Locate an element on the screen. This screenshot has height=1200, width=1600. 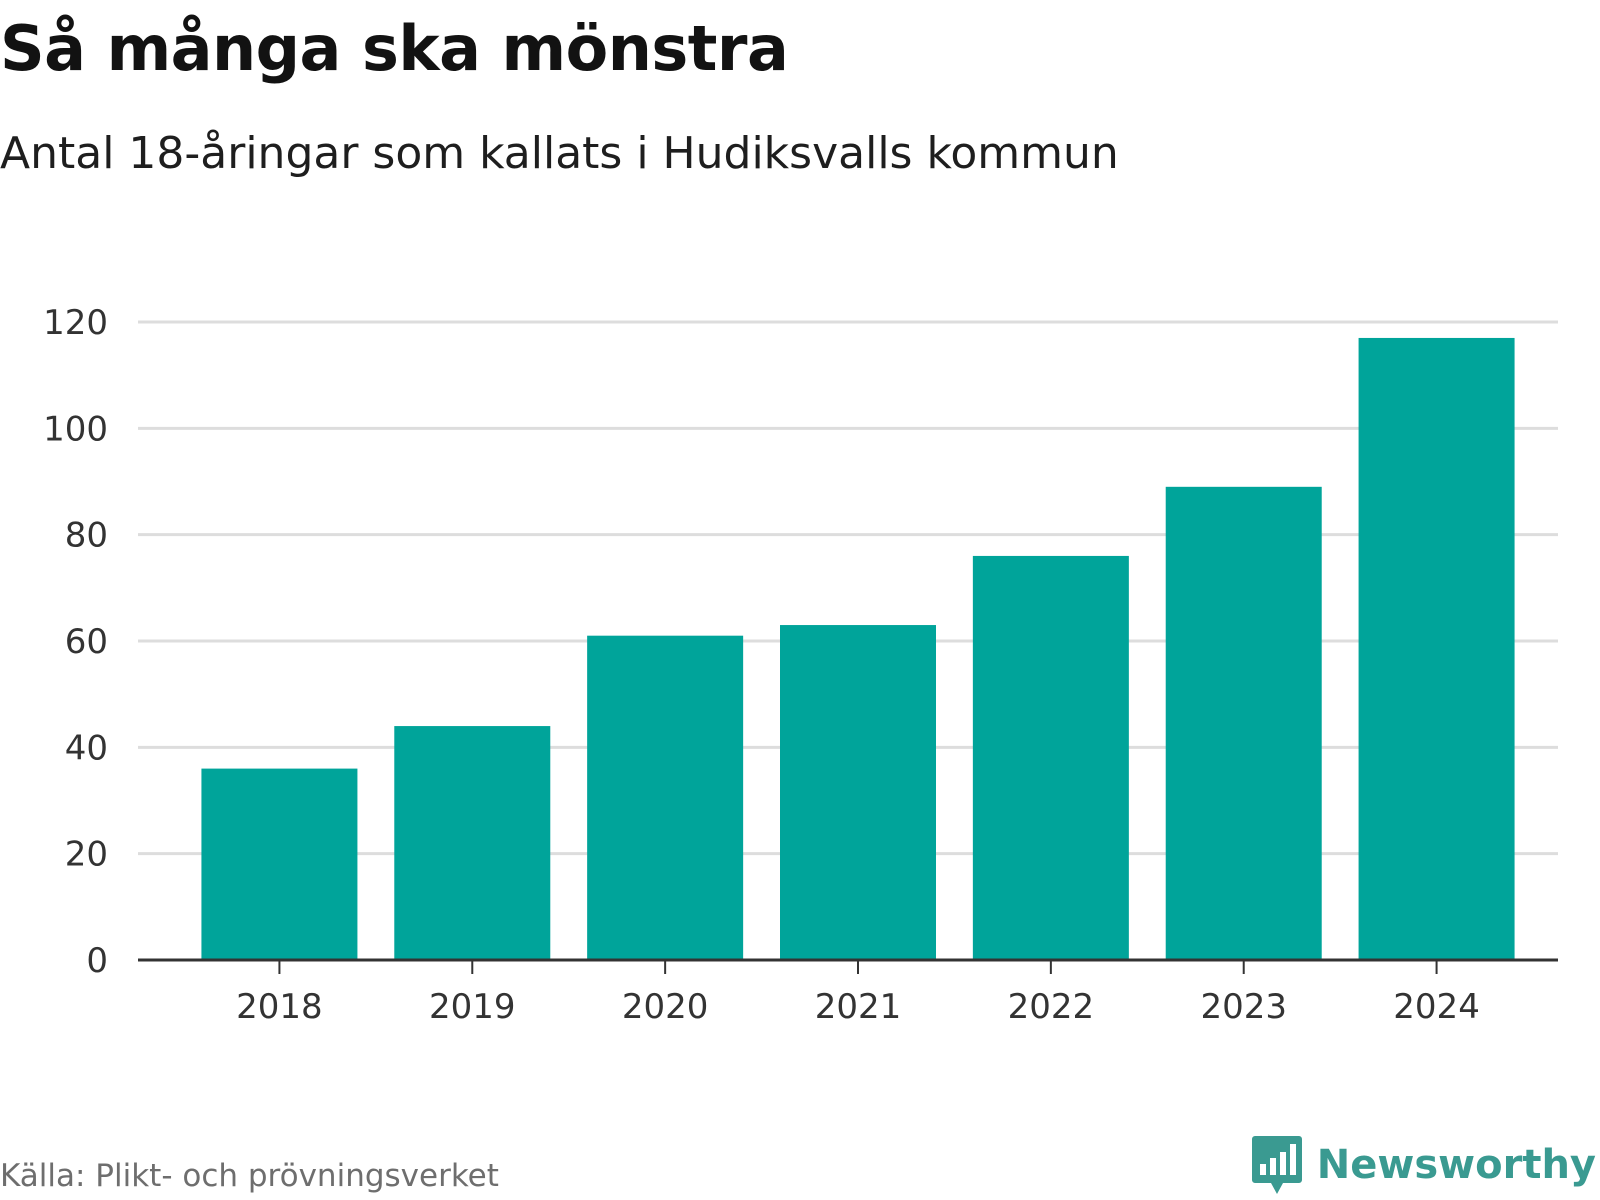
y-tick-label: 20 is located at coordinates (86, 855).